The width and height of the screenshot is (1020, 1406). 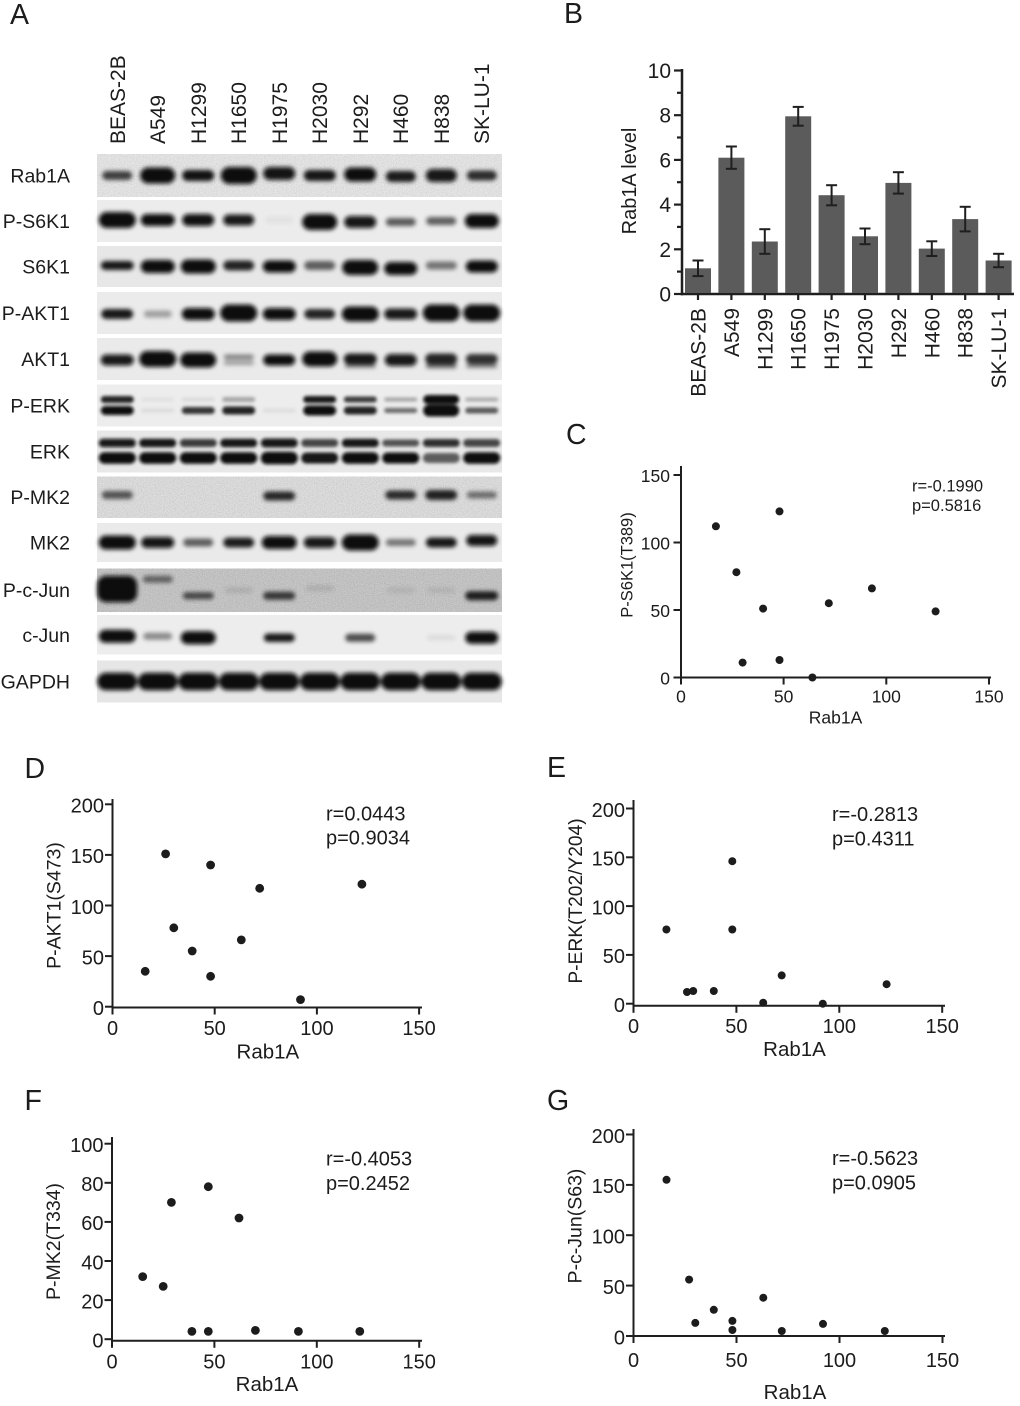 What do you see at coordinates (50, 453) in the screenshot?
I see `svg-text: ERK` at bounding box center [50, 453].